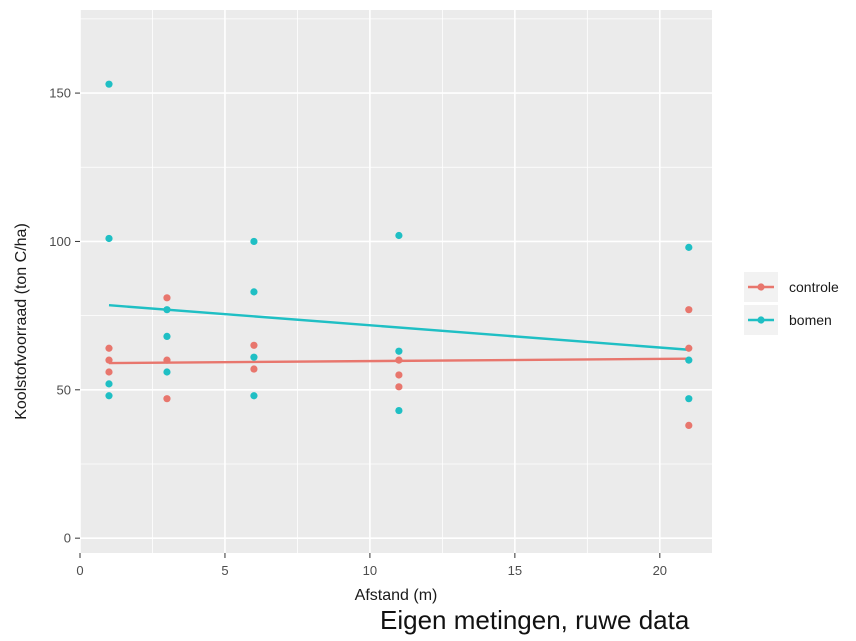 This screenshot has width=856, height=641. Describe the element at coordinates (79, 570) in the screenshot. I see `x-tick-label: 0` at that location.